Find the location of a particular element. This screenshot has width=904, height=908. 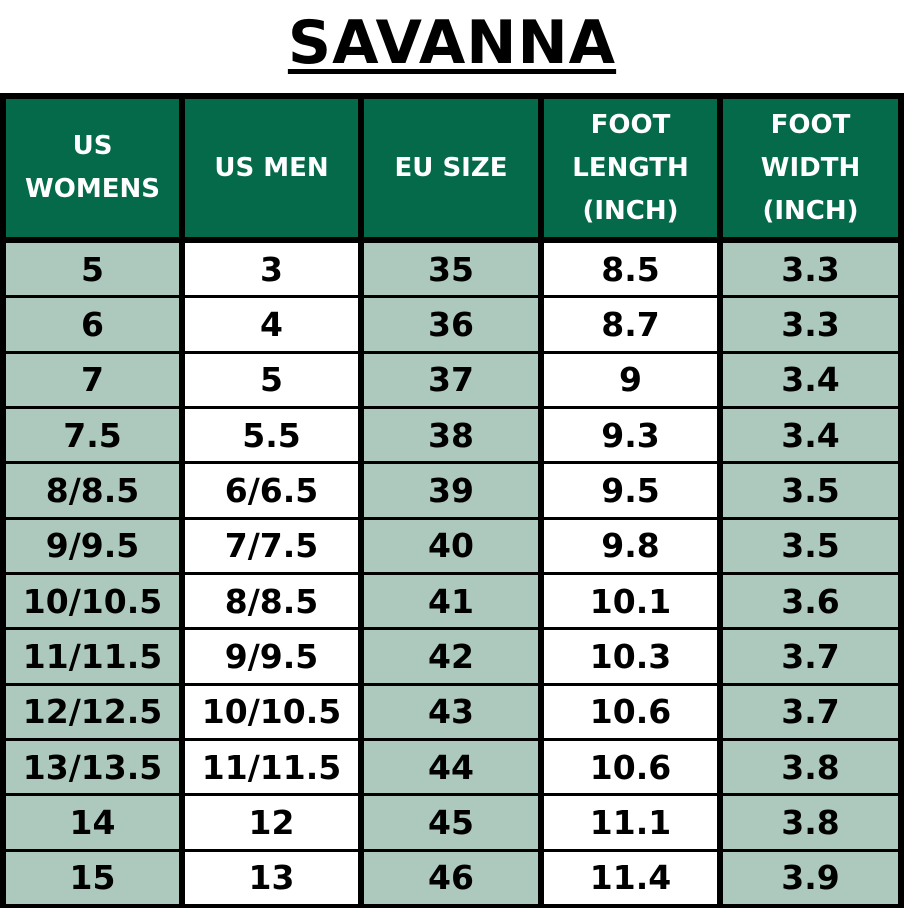

table-cell: 42 is located at coordinates (451, 656).